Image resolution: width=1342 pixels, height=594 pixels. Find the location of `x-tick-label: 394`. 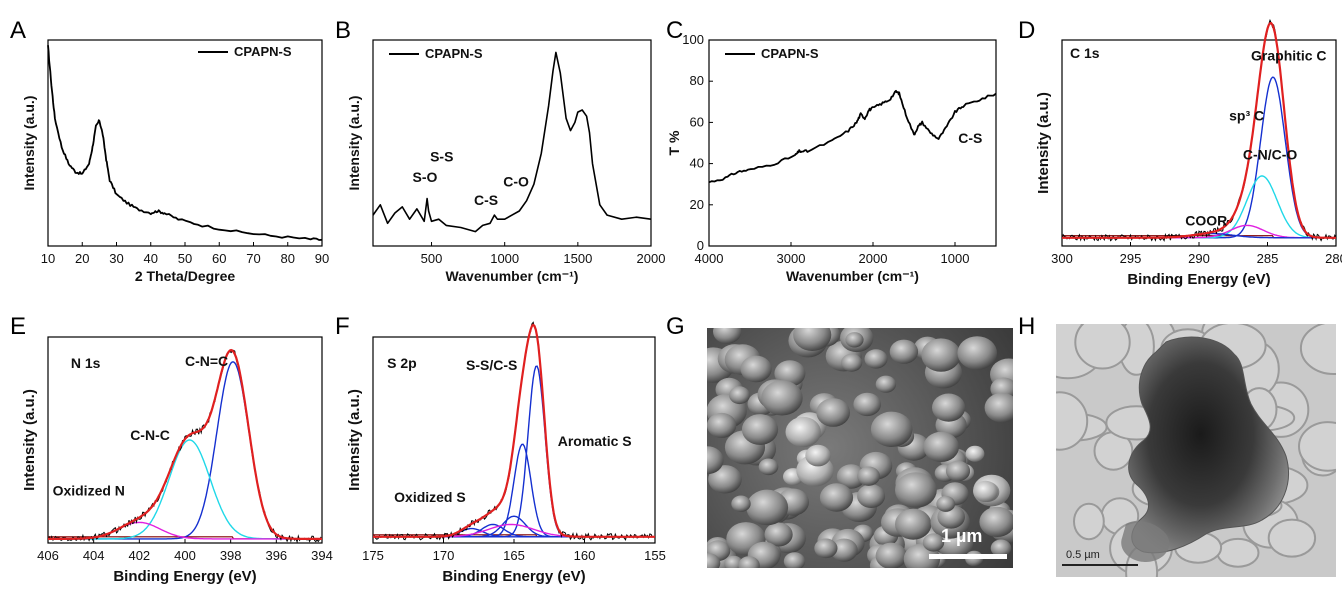

x-tick-label: 394 is located at coordinates (322, 555).